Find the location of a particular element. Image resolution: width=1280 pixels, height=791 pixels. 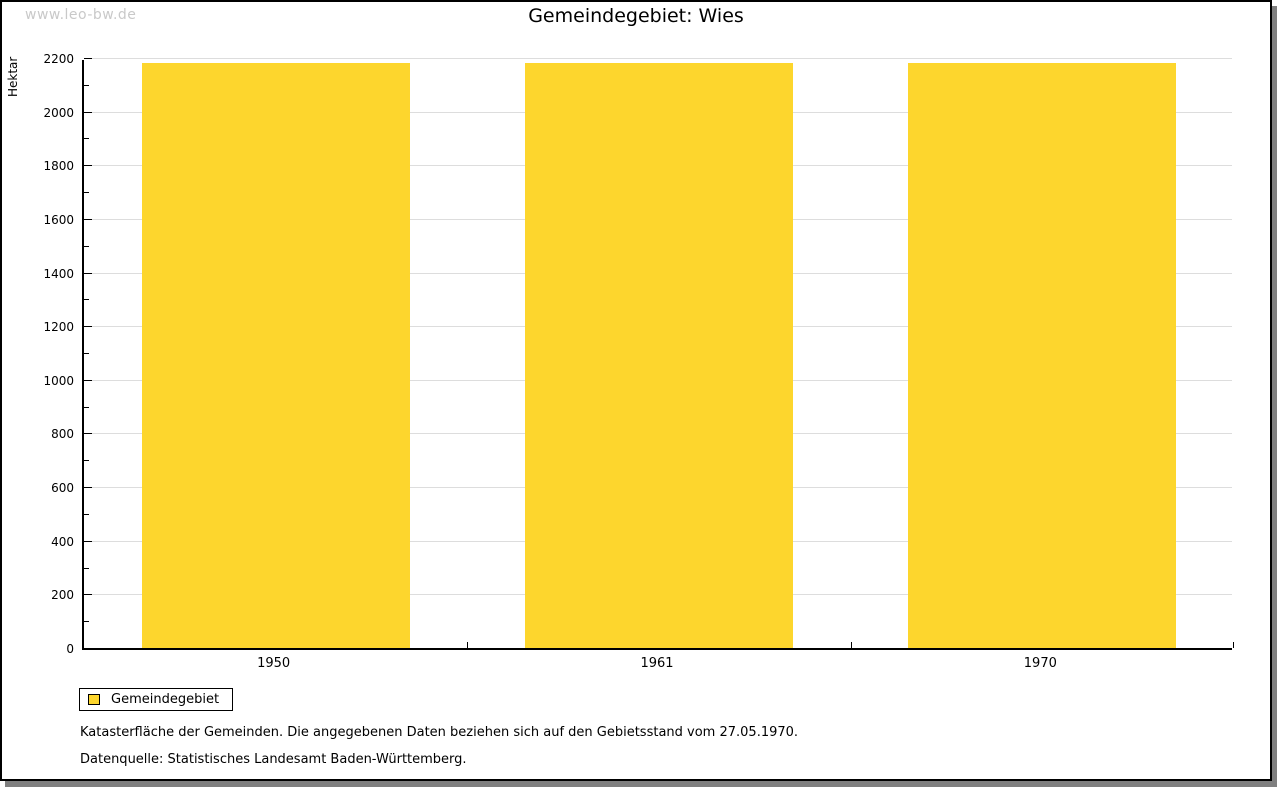

y-tick-label: 1000 is located at coordinates (58, 380).